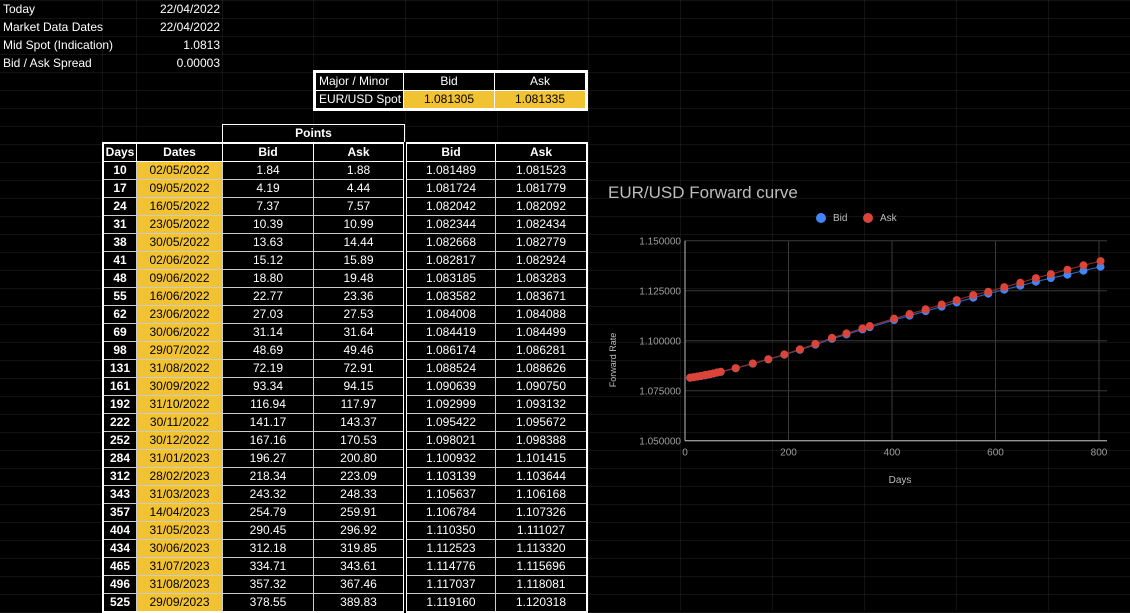 The image size is (1130, 613). What do you see at coordinates (119, 332) in the screenshot?
I see `cell-days: 69` at bounding box center [119, 332].